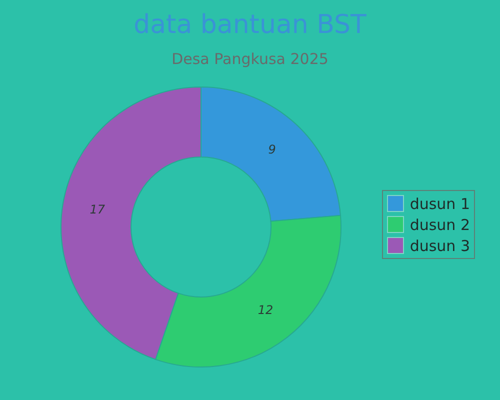 This screenshot has height=400, width=500. I want to click on data-label: 12, so click(266, 309).